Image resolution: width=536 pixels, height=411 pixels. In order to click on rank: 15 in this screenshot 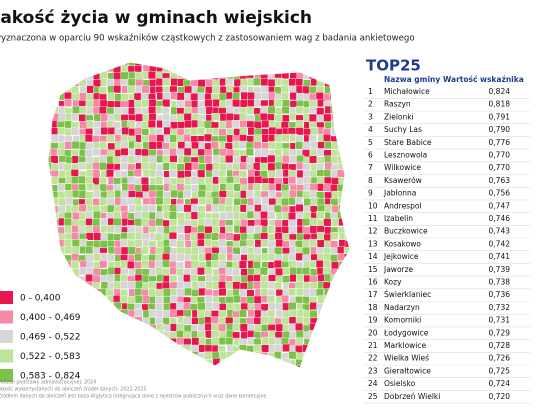, I will do `click(373, 269)`.